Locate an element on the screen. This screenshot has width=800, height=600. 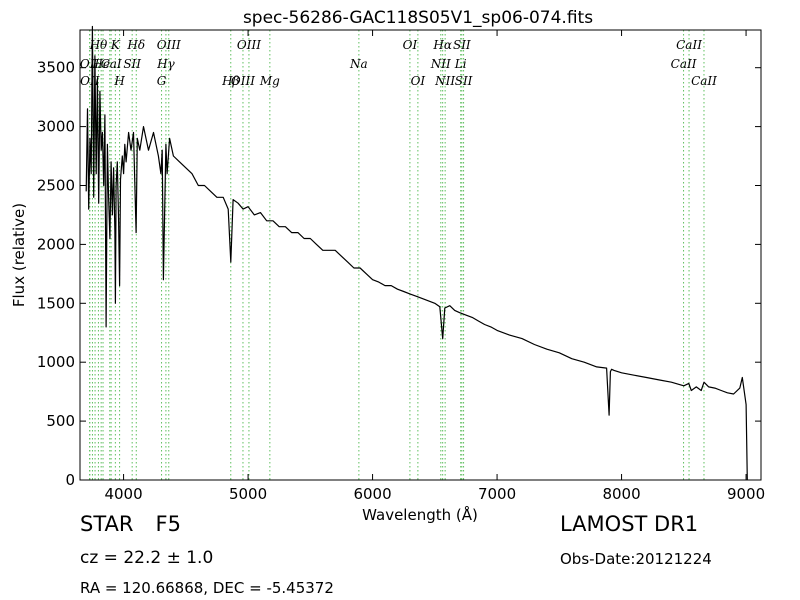
y-tick-label: 0 is located at coordinates (70, 480).